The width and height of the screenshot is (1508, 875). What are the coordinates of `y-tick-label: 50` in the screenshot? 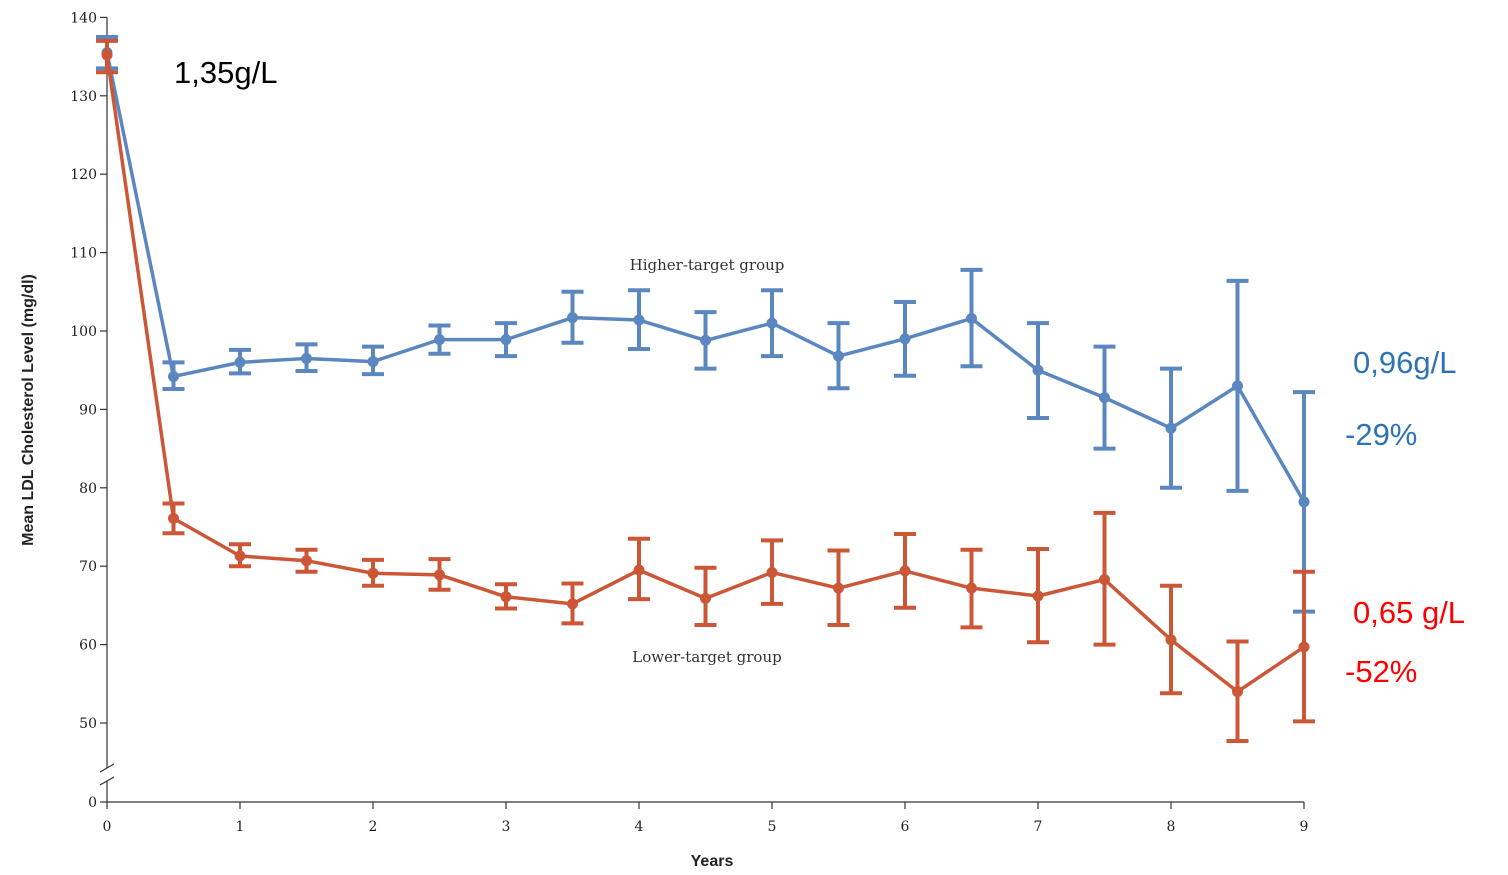 It's located at (88, 724).